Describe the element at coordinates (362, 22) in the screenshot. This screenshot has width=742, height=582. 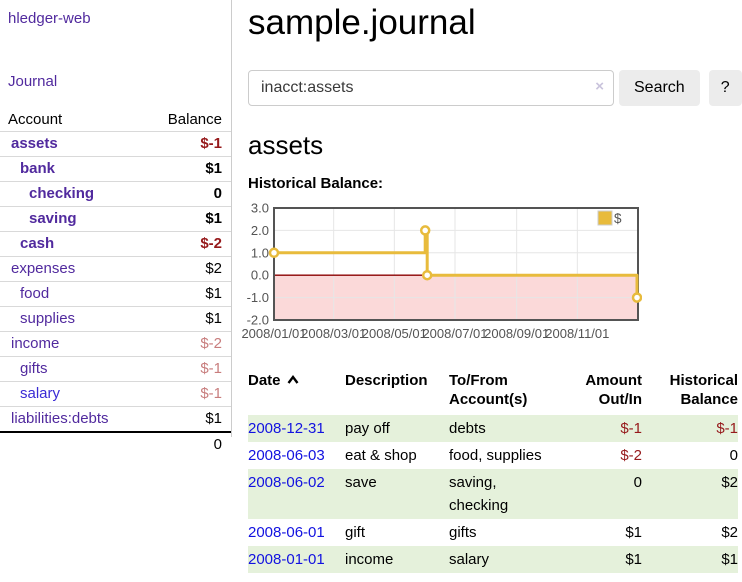
I see `page-title: sample.journal` at that location.